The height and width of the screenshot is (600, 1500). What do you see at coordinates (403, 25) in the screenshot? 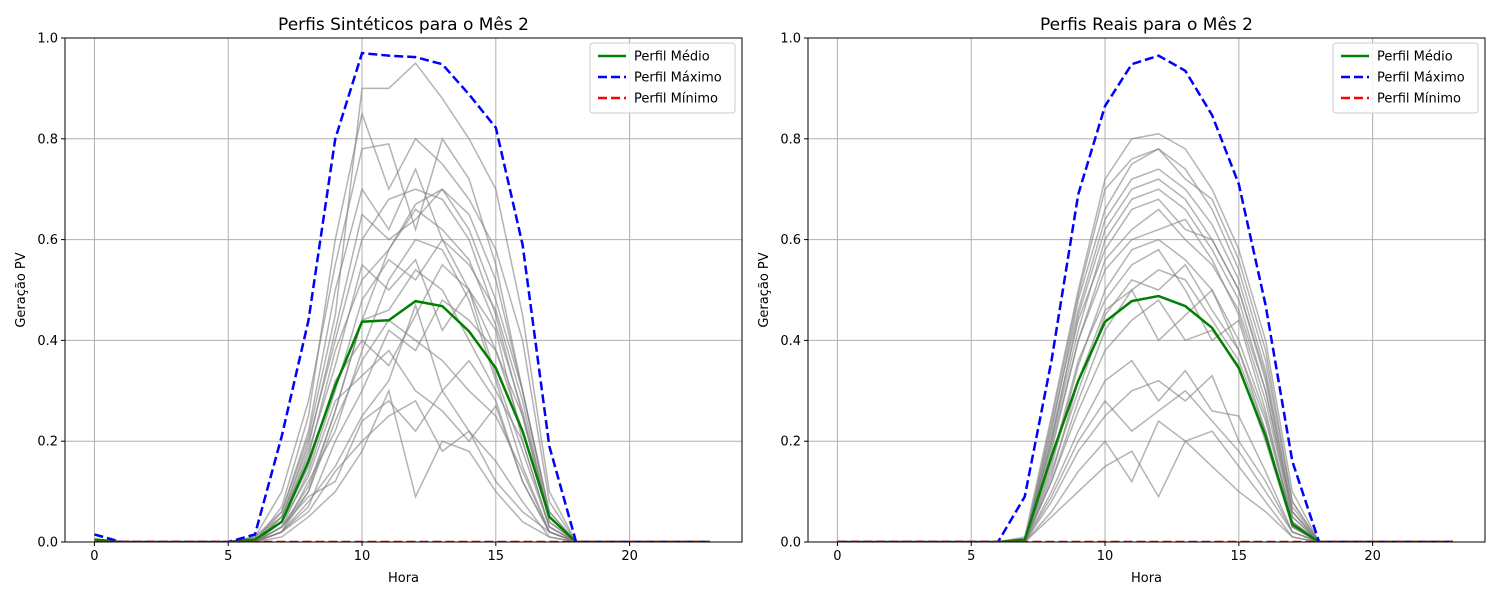
I see `chart-title: Perfis Sintéticos para o Mês 2` at bounding box center [403, 25].